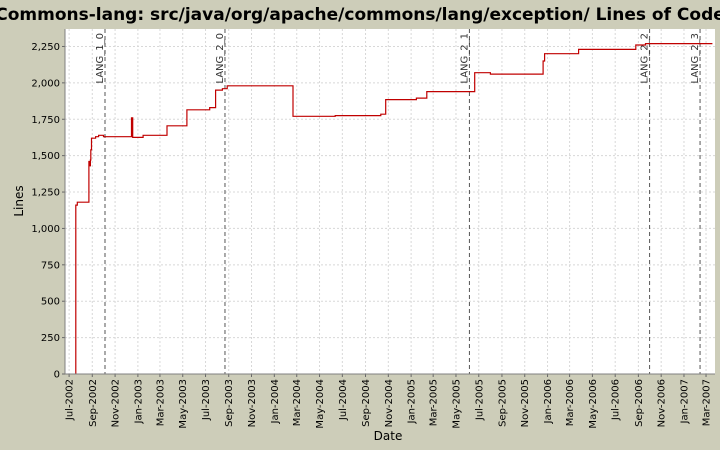 This screenshot has width=720, height=450. Describe the element at coordinates (100, 58) in the screenshot. I see `version-marker-label: LANG_1_0` at that location.